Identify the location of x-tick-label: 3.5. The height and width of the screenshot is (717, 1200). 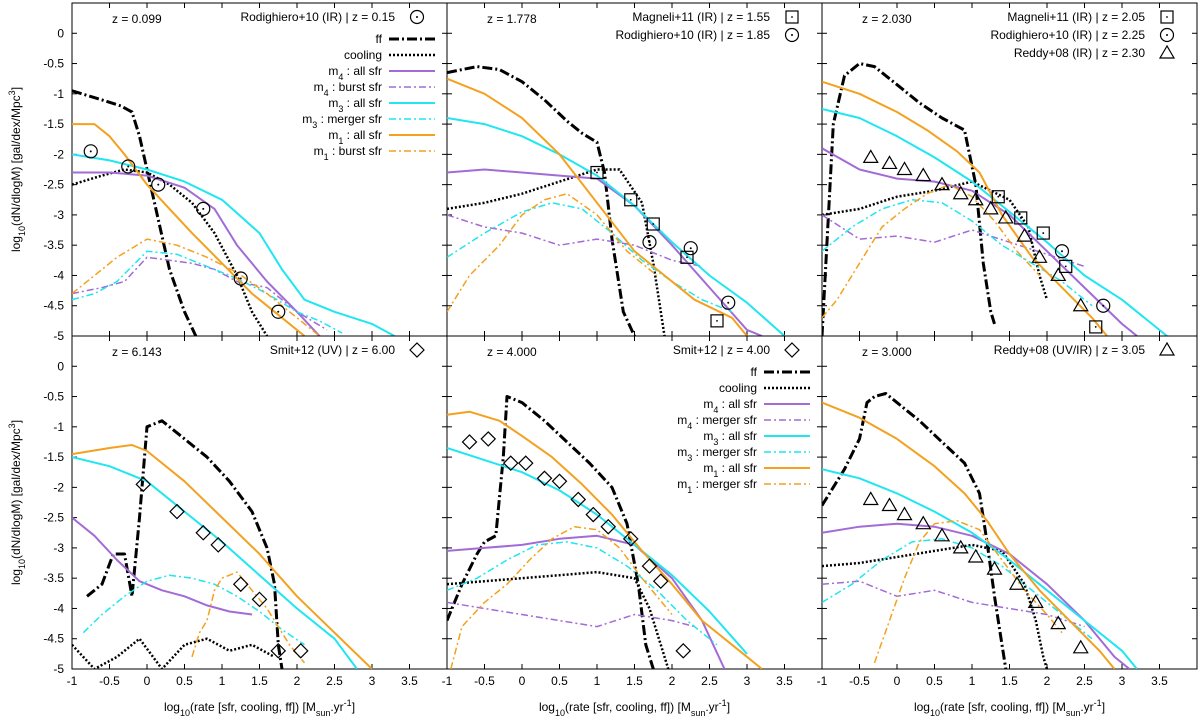
(409, 681).